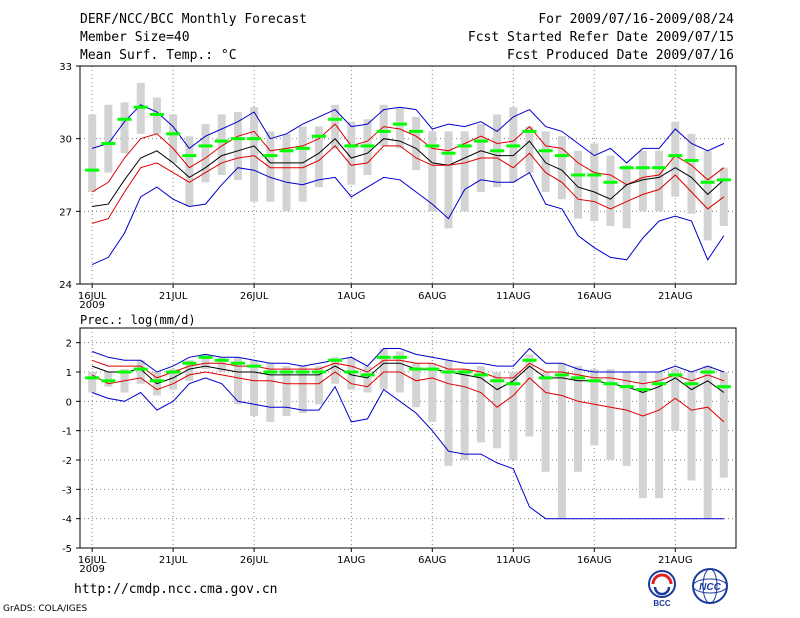  What do you see at coordinates (91, 569) in the screenshot?
I see `x-year-label: 2009` at bounding box center [91, 569].